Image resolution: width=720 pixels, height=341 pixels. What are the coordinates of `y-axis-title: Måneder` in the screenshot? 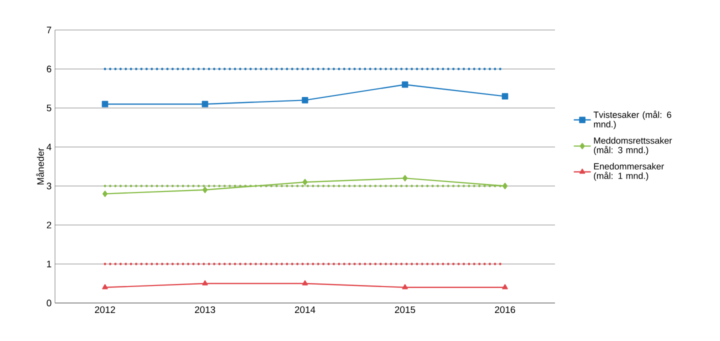 It's located at (40, 166).